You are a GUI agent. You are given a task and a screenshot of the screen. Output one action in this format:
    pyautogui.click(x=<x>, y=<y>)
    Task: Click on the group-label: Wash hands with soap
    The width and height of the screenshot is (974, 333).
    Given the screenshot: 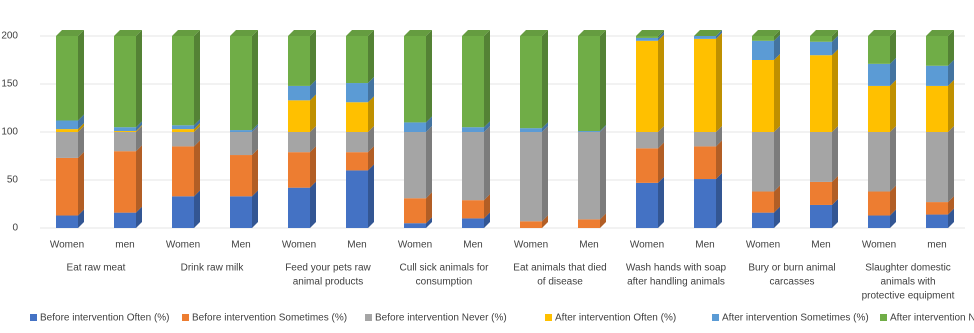 What is the action you would take?
    pyautogui.click(x=676, y=268)
    